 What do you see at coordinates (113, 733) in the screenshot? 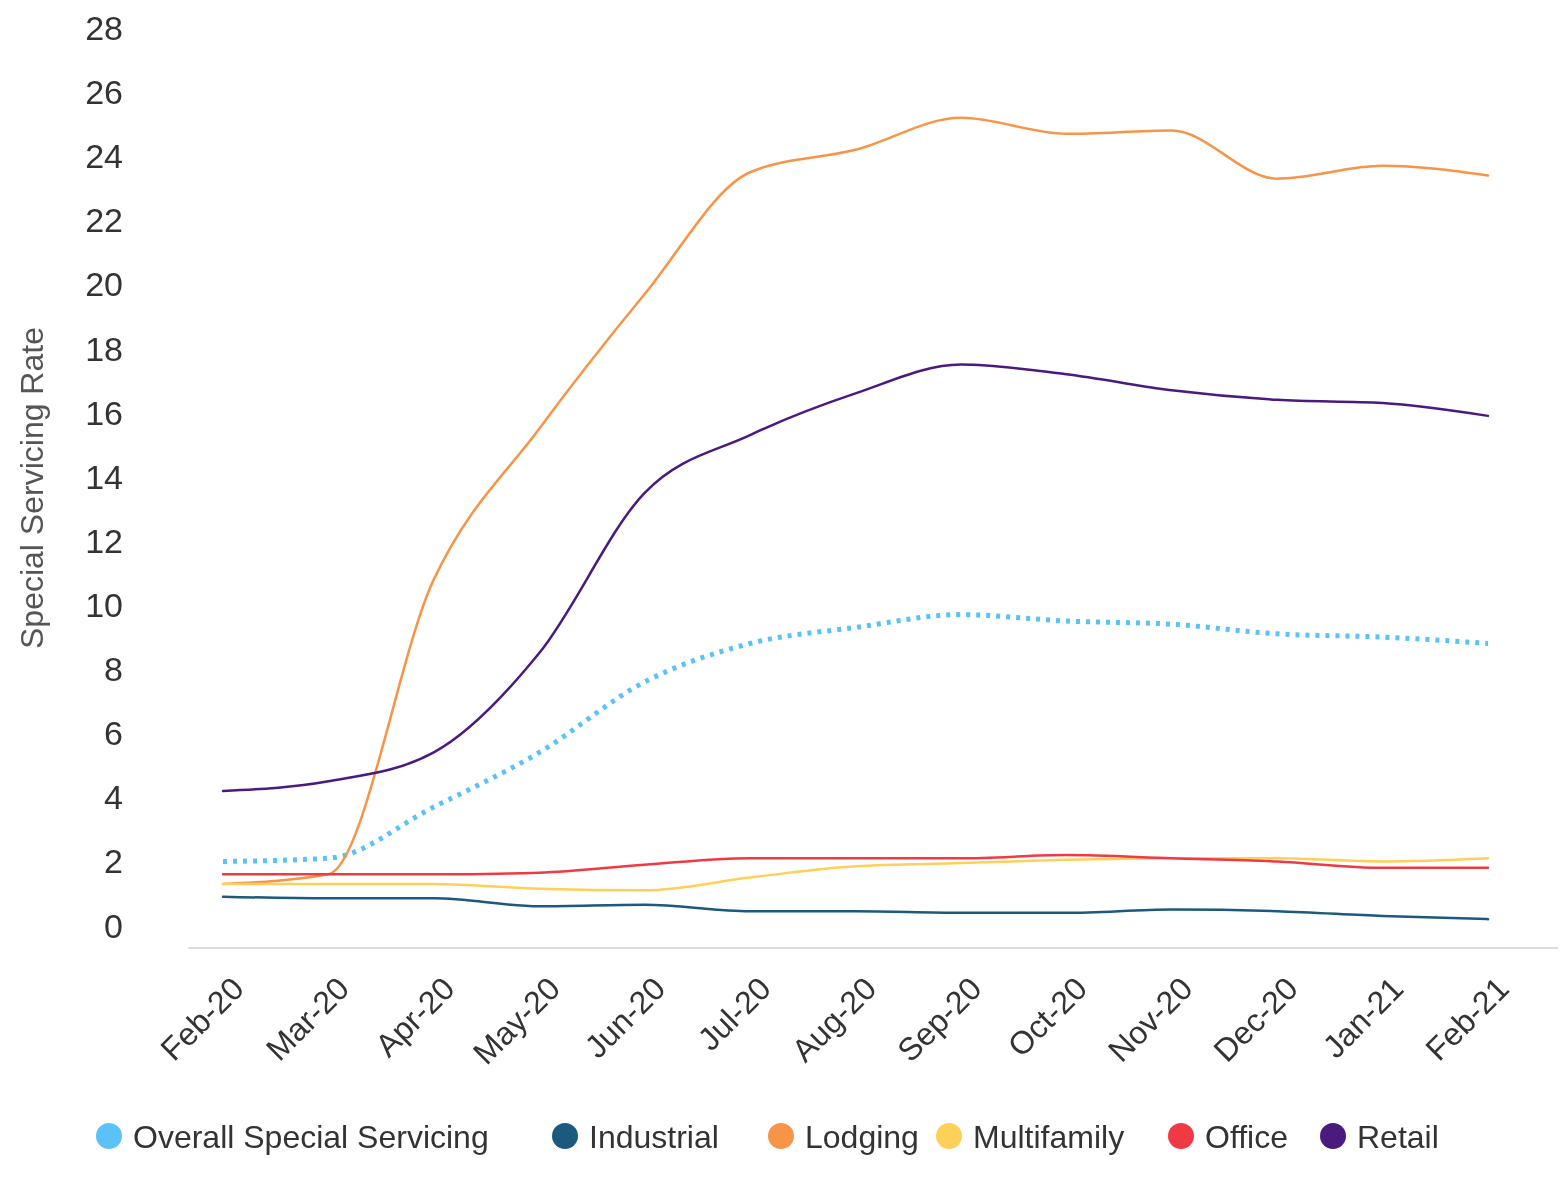
I see `y-tick-label: 6` at bounding box center [113, 733].